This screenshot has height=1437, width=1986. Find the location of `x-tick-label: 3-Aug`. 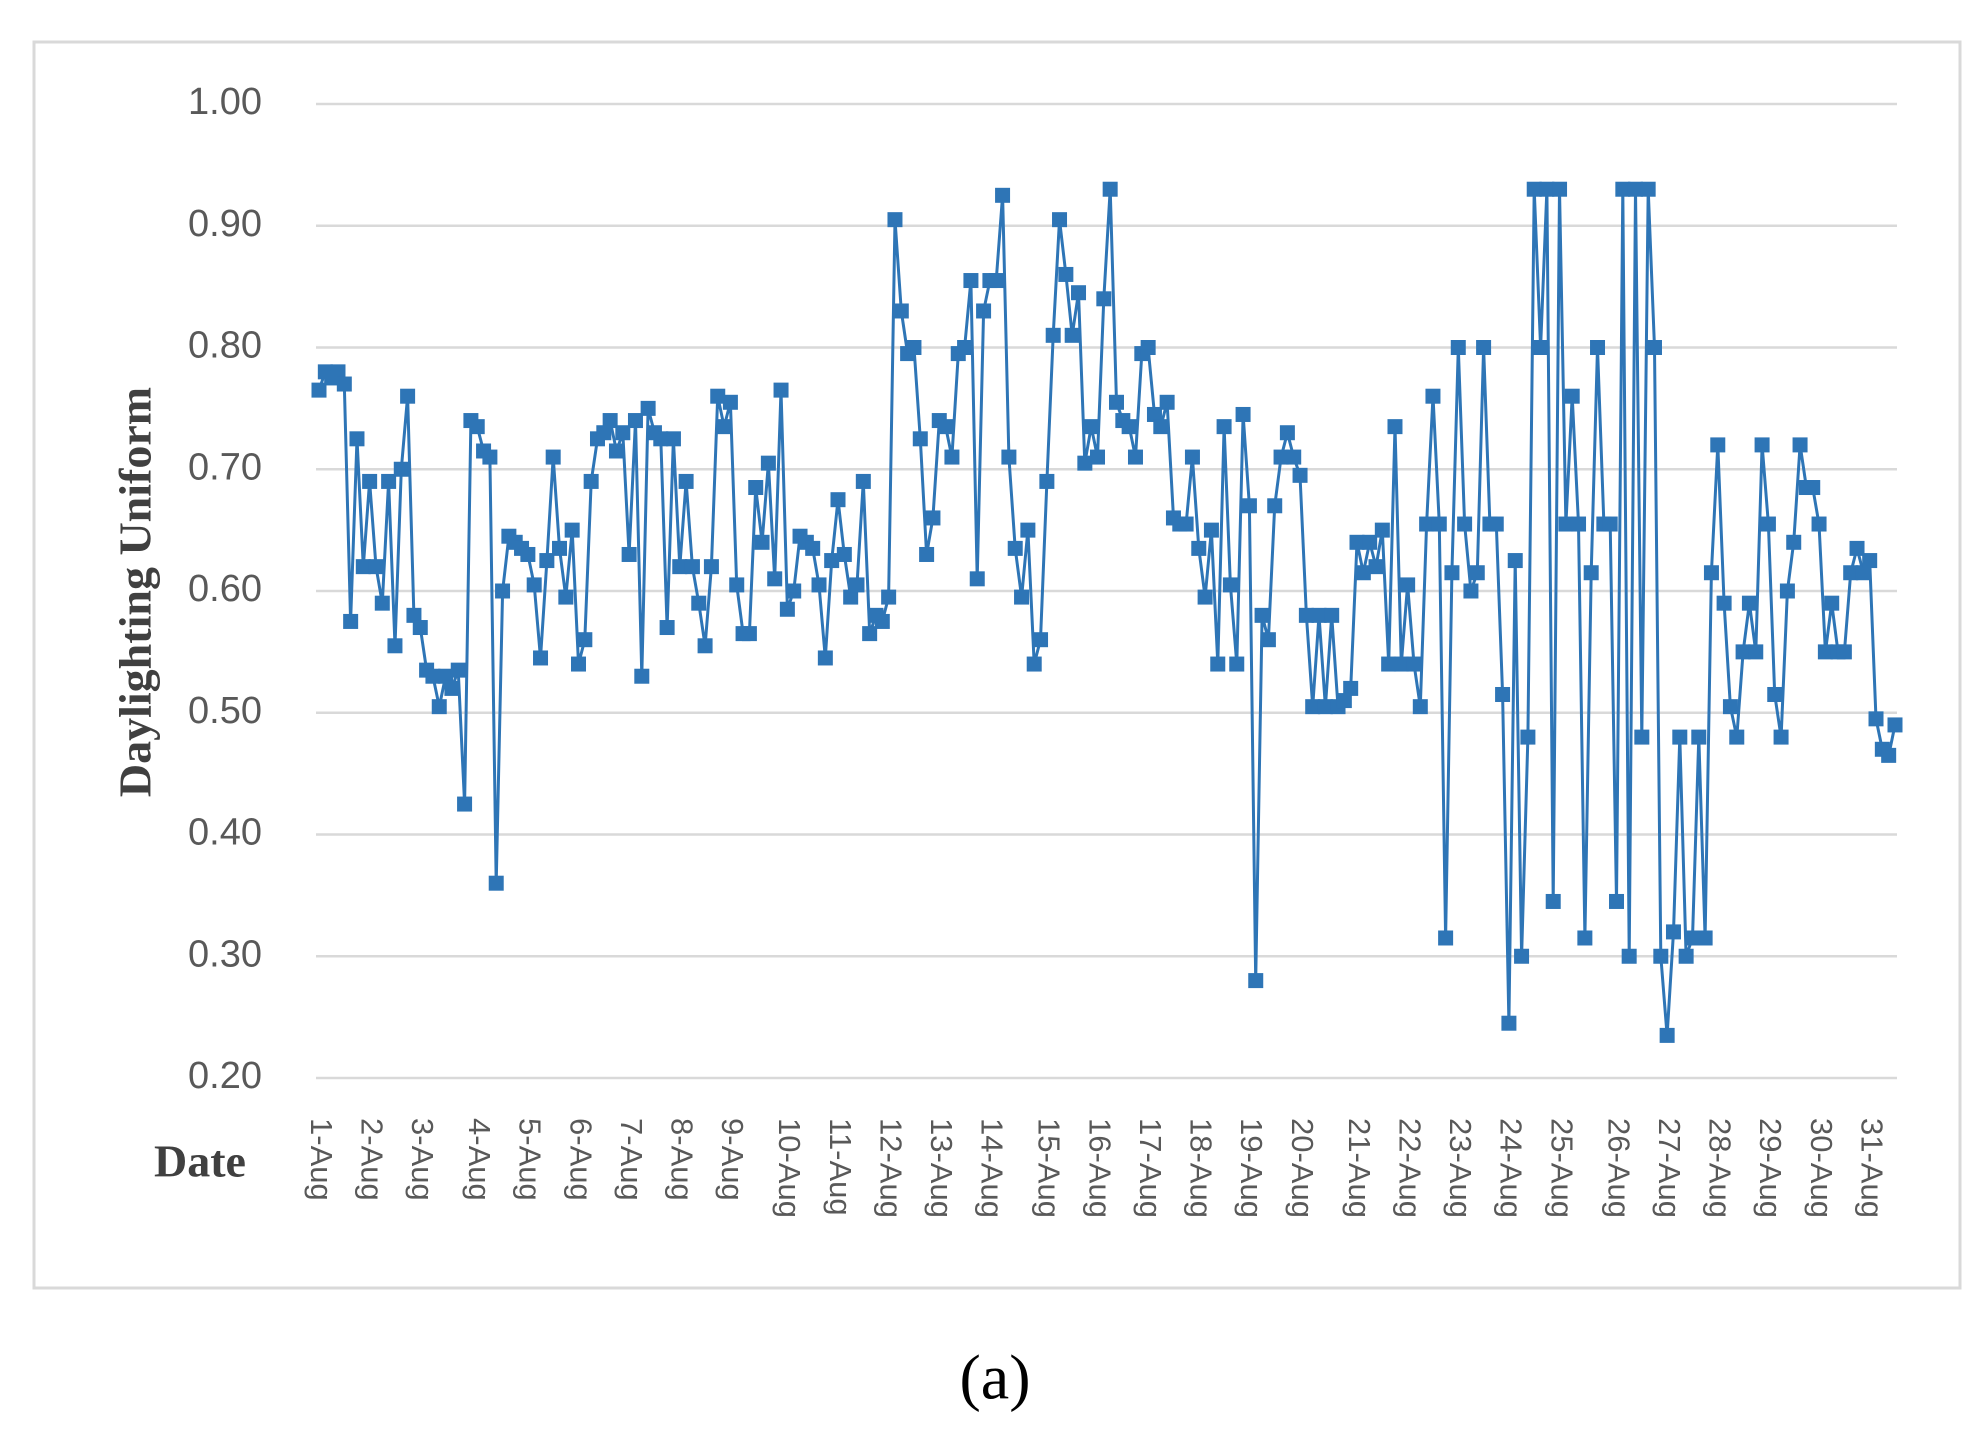

x-tick-label: 3-Aug is located at coordinates (422, 1159).